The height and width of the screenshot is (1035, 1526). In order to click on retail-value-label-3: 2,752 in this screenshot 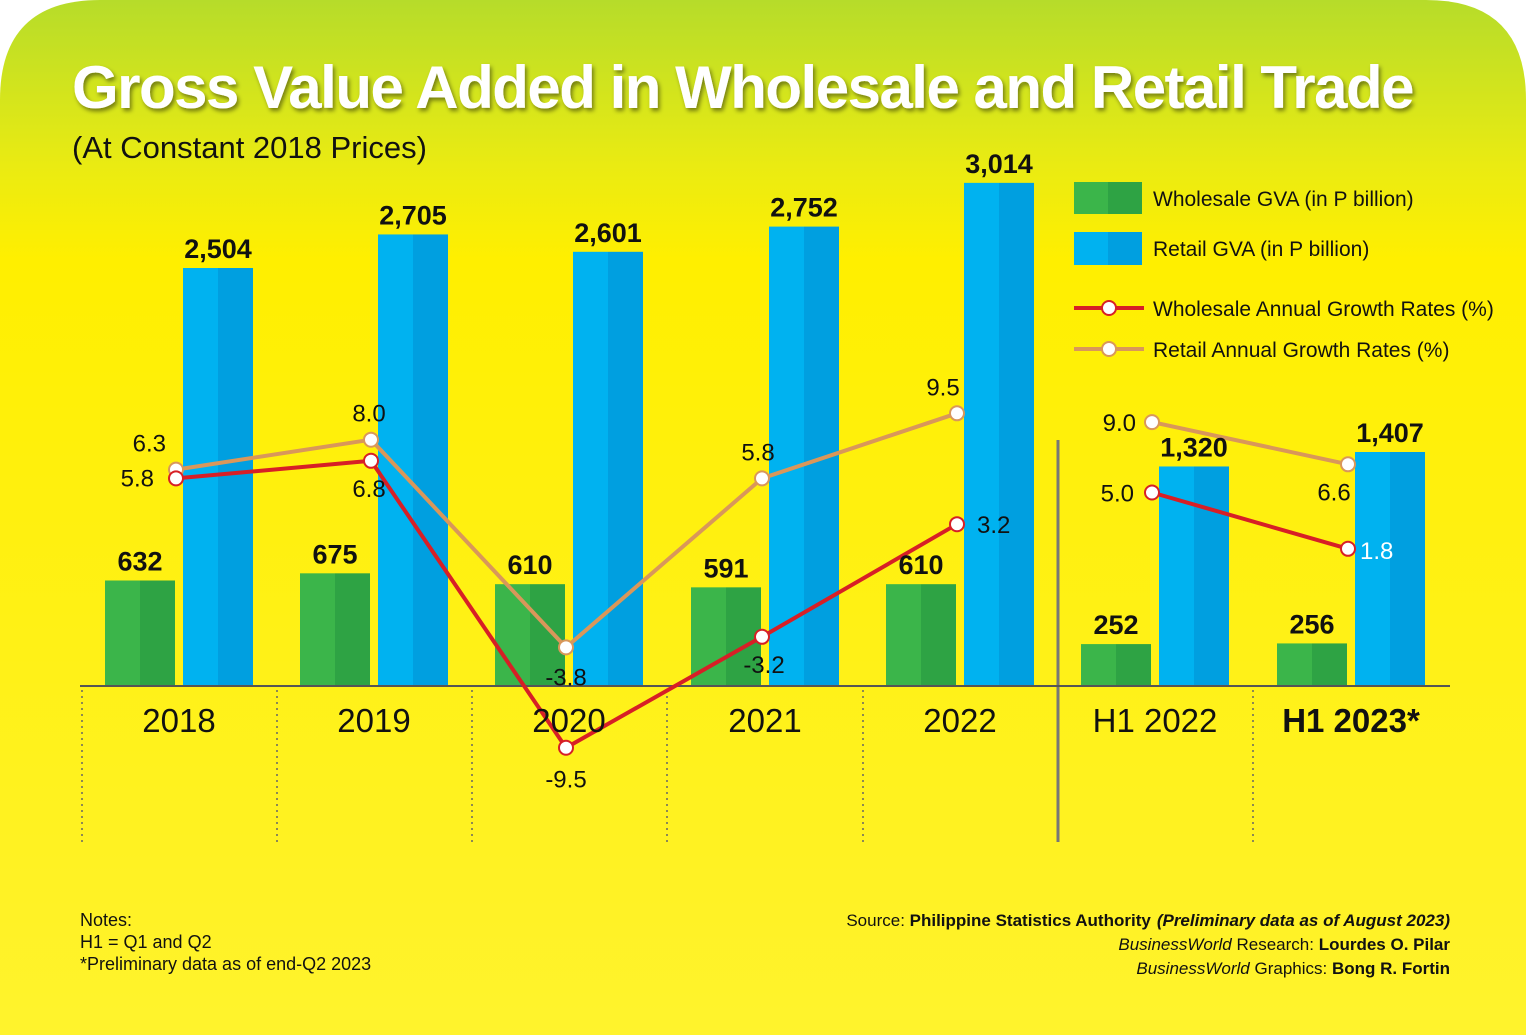, I will do `click(804, 208)`.